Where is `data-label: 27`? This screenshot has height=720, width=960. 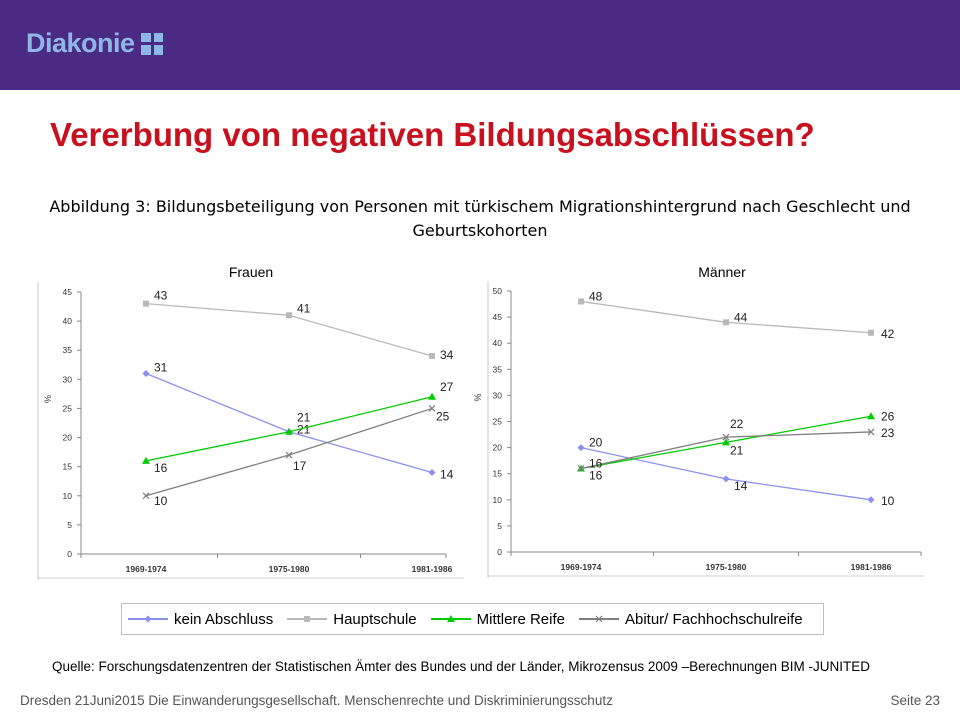
data-label: 27 is located at coordinates (447, 387).